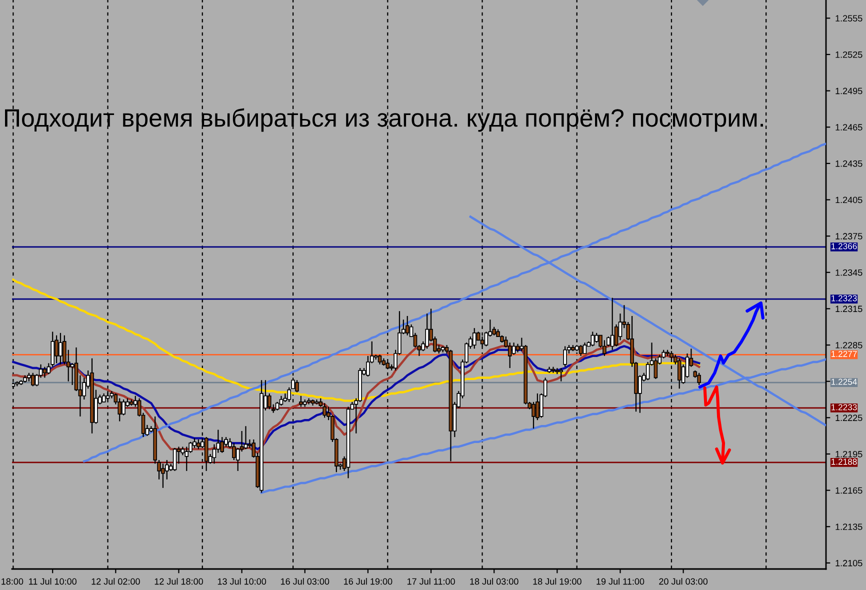 This screenshot has height=590, width=866. Describe the element at coordinates (368, 581) in the screenshot. I see `x-tick-label: 16 Jul 19:00` at that location.